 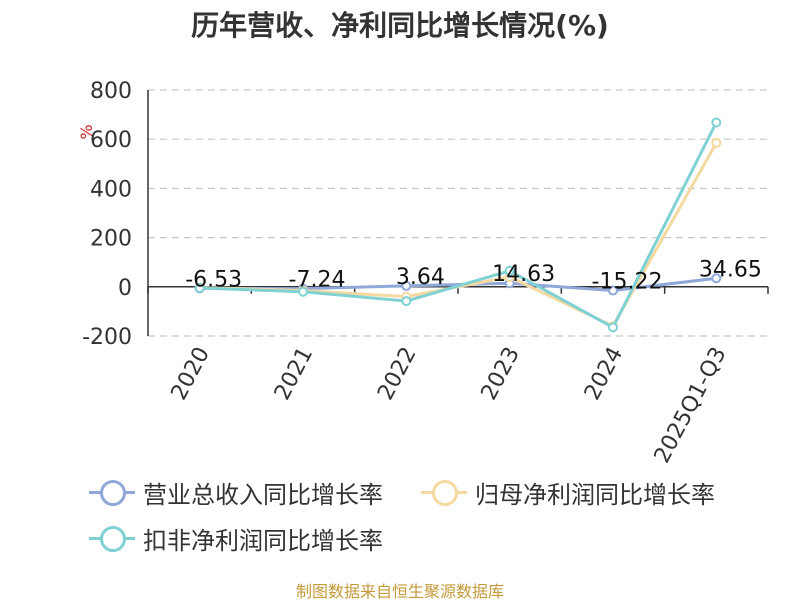 I want to click on legend-label-net-profit: 归母净利润同比增长率, so click(x=595, y=494).